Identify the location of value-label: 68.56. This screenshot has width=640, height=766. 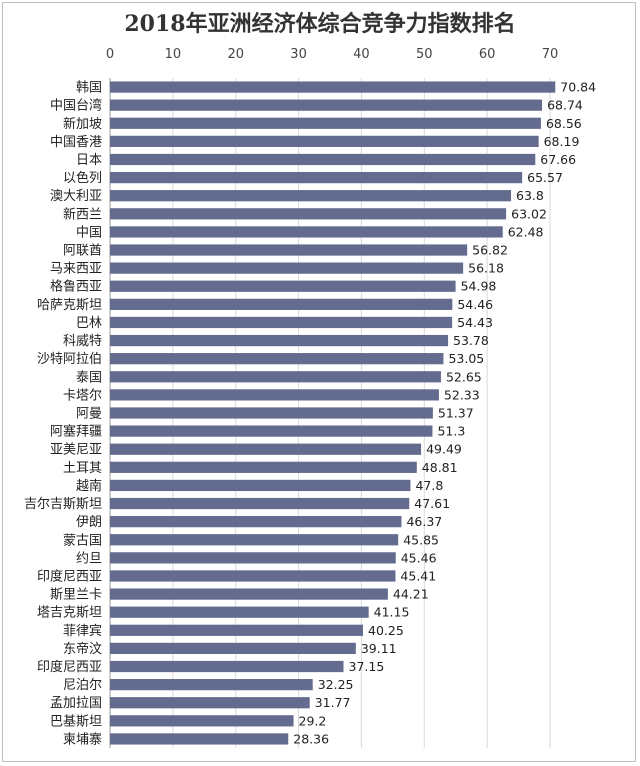
(564, 123).